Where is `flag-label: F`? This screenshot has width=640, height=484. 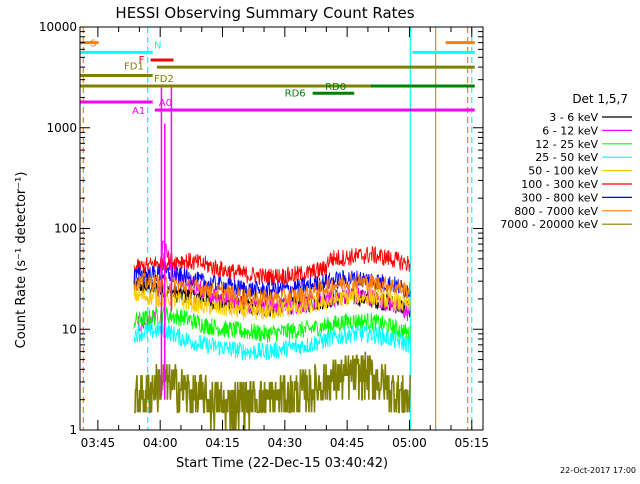
flag-label: F is located at coordinates (142, 60).